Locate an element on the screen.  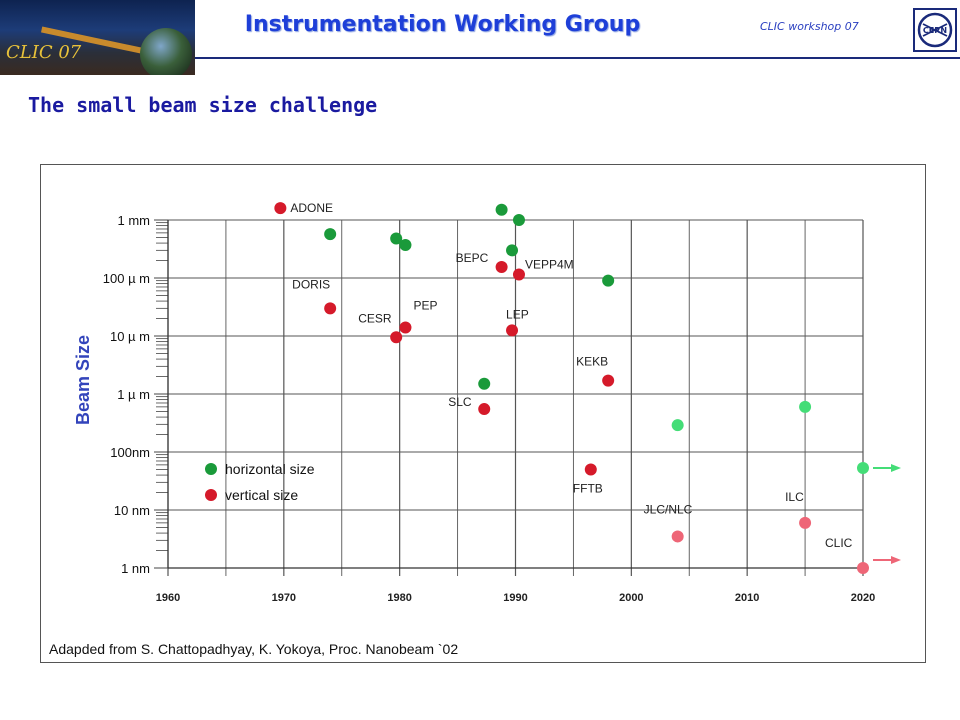
legend-label: vertical size is located at coordinates (261, 495).